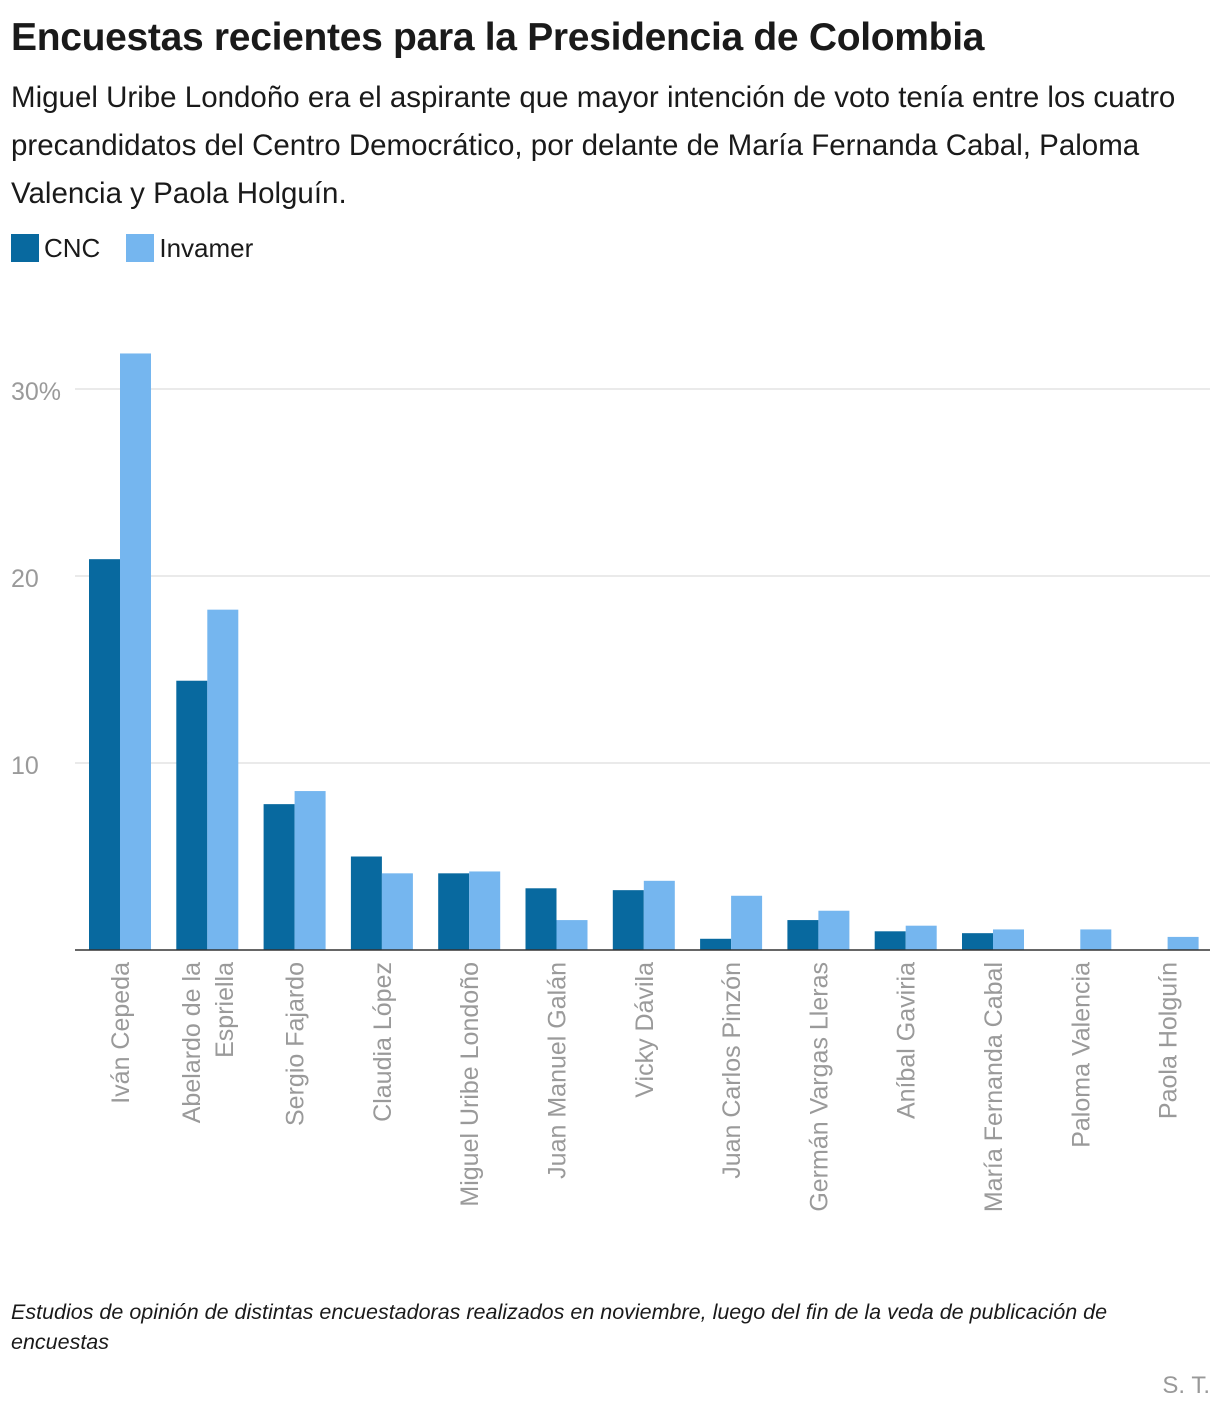 The image size is (1220, 1412). What do you see at coordinates (25, 766) in the screenshot?
I see `y-tick-label: 10` at bounding box center [25, 766].